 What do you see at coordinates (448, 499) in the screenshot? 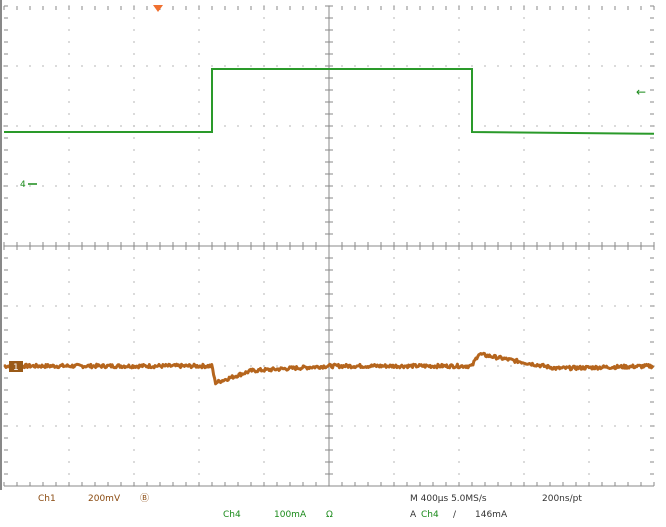
I see `timebase-readout: M 400µs 5.0MS/s` at bounding box center [448, 499].